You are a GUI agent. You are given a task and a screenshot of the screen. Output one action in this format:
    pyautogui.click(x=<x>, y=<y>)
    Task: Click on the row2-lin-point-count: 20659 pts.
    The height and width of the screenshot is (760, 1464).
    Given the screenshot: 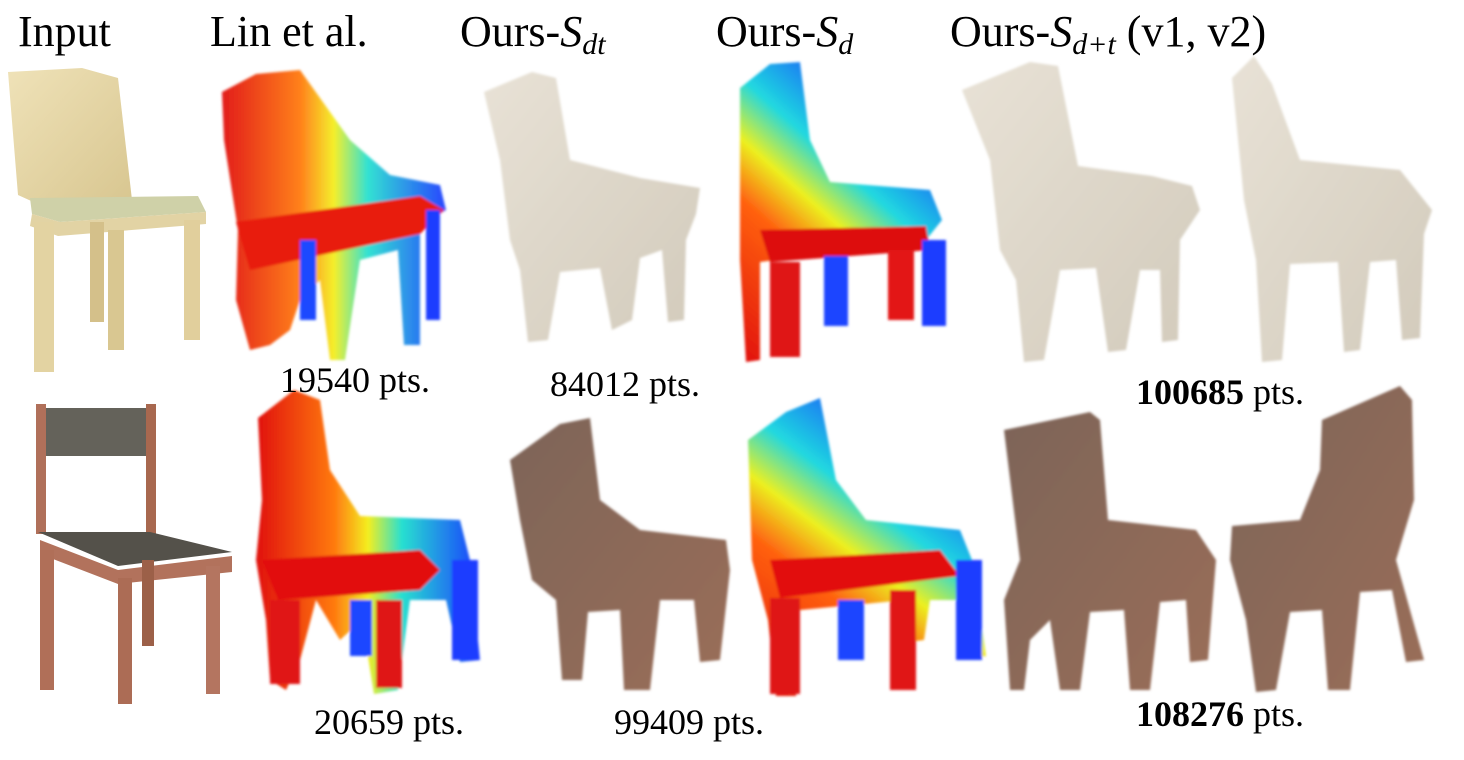 What is the action you would take?
    pyautogui.click(x=389, y=722)
    